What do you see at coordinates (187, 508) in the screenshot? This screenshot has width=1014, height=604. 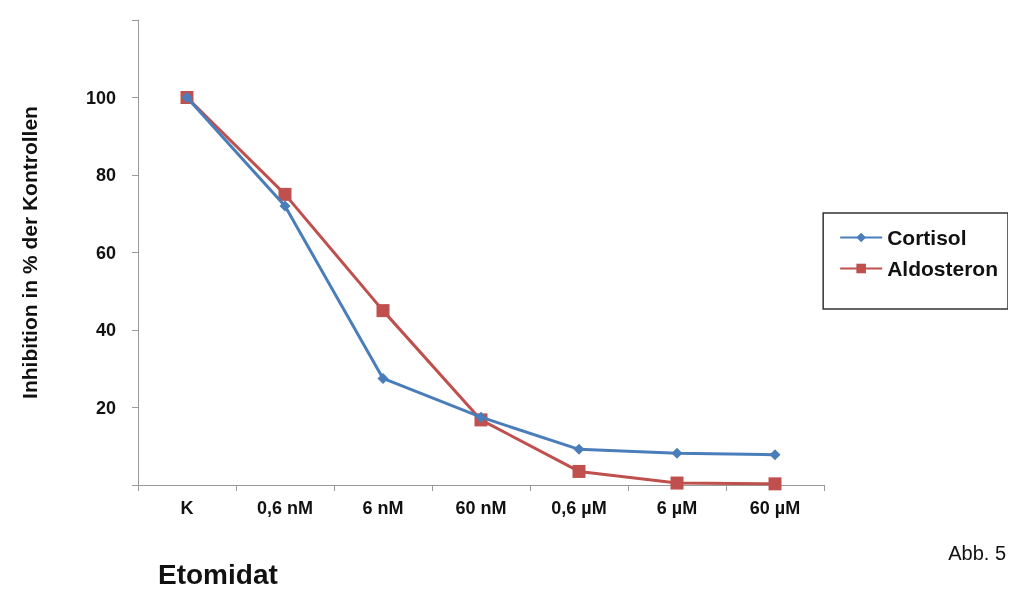 I see `x-tick-label: K` at bounding box center [187, 508].